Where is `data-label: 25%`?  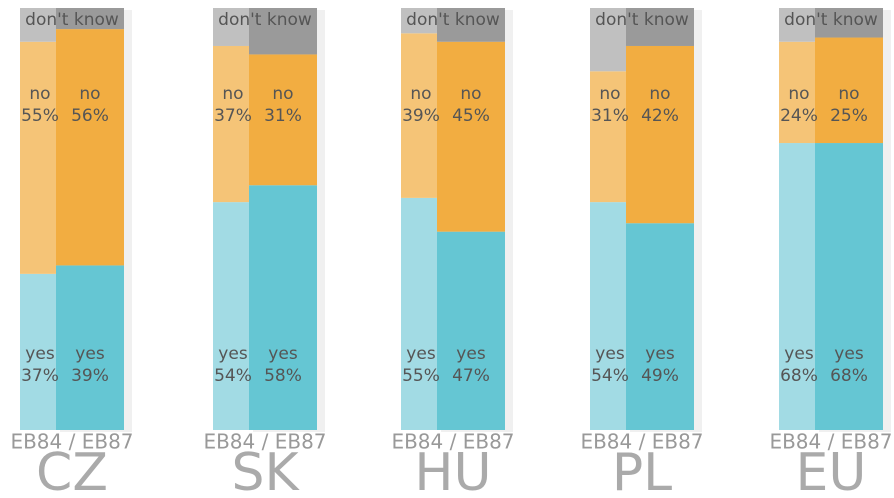
data-label: 25% is located at coordinates (849, 116).